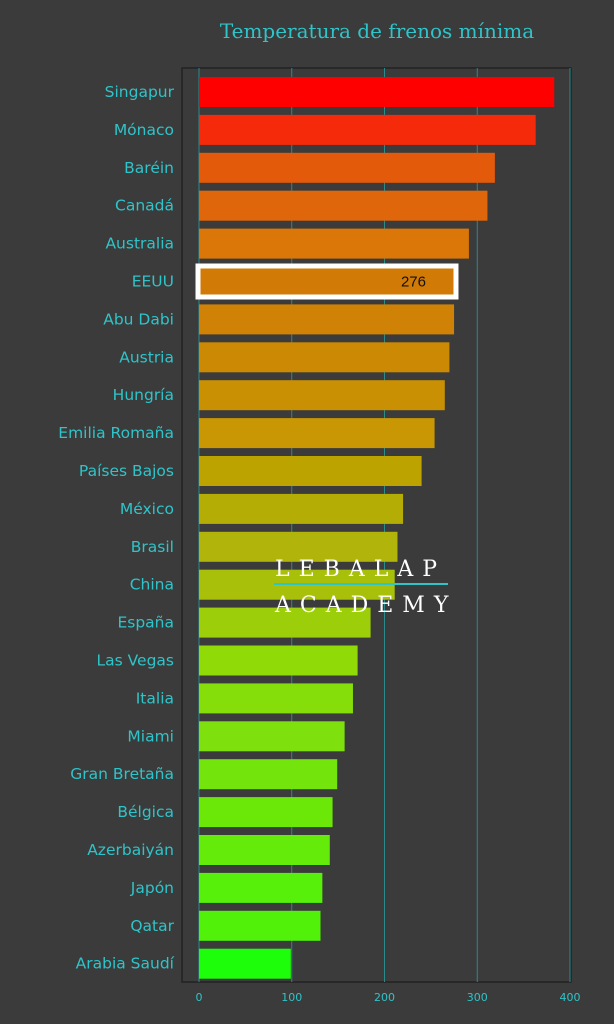 This screenshot has width=614, height=1024. What do you see at coordinates (138, 319) in the screenshot?
I see `category-label: Abu Dabi` at bounding box center [138, 319].